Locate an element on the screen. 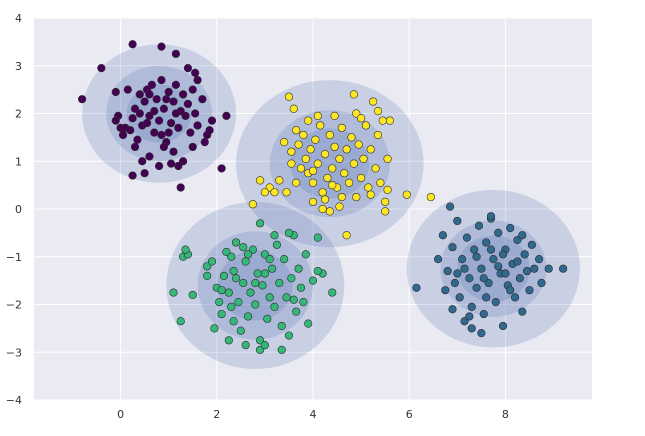 Image resolution: width=645 pixels, height=436 pixels. y-tick-label: 0 is located at coordinates (18, 209).